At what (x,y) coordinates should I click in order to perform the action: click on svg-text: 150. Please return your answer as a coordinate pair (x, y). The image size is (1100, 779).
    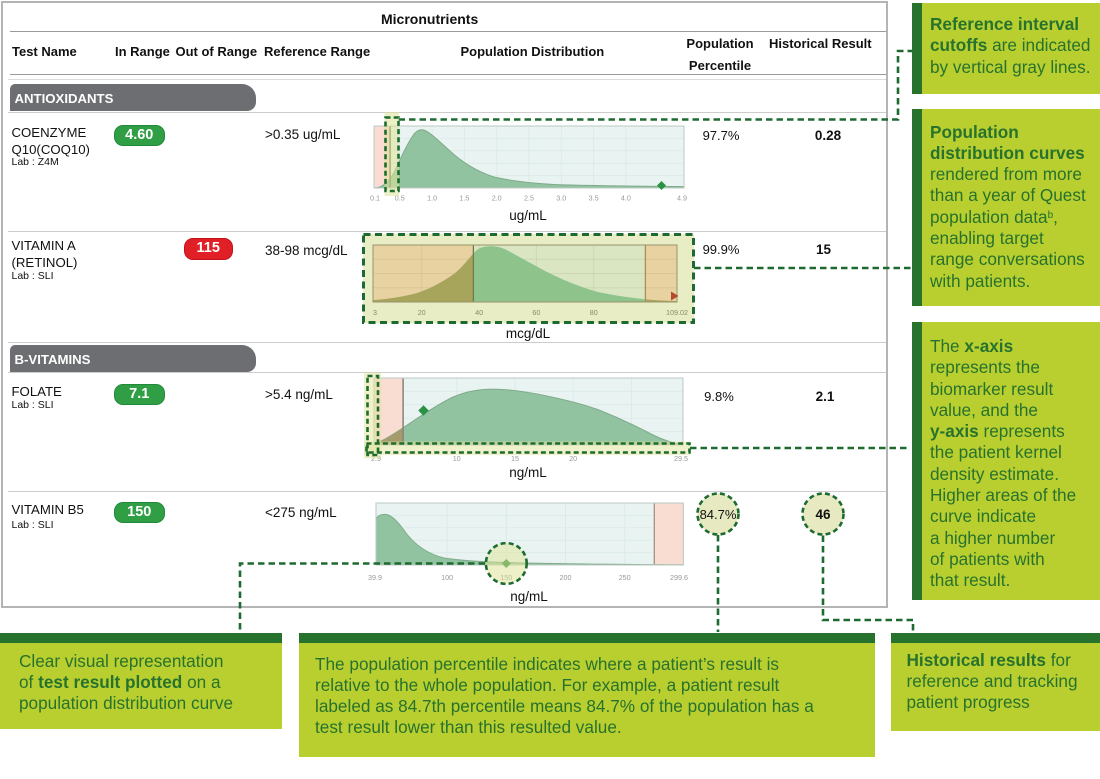
    Looking at the image, I should click on (506, 577).